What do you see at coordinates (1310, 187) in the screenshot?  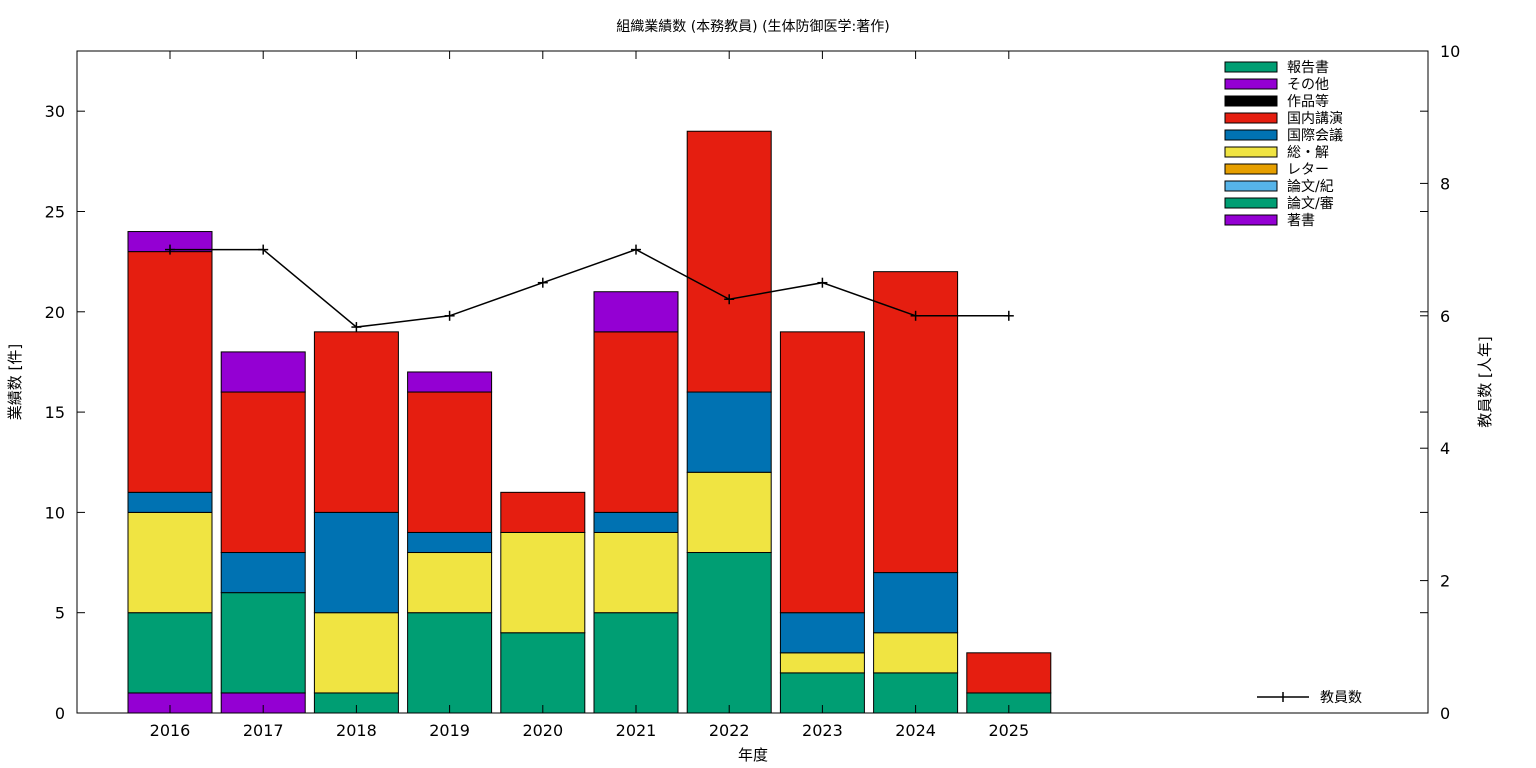 I see `legend-label: 論文/紀` at bounding box center [1310, 187].